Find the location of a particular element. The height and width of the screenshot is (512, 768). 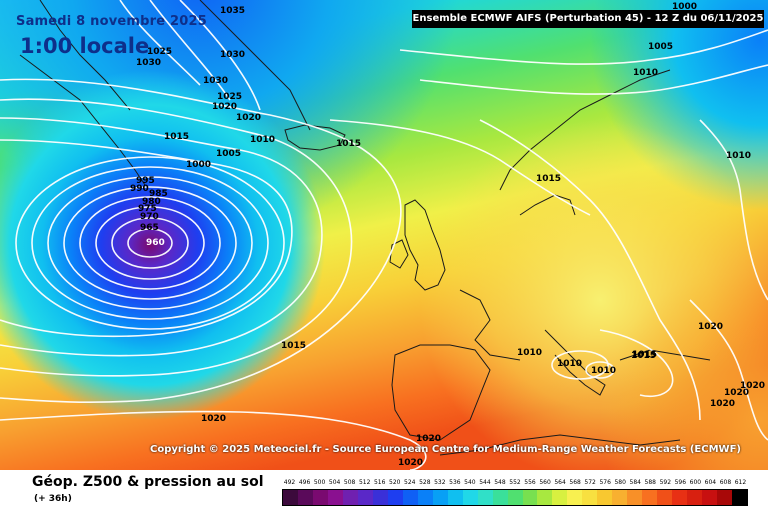

isobar-1005-north is located at coordinates (583, 47).